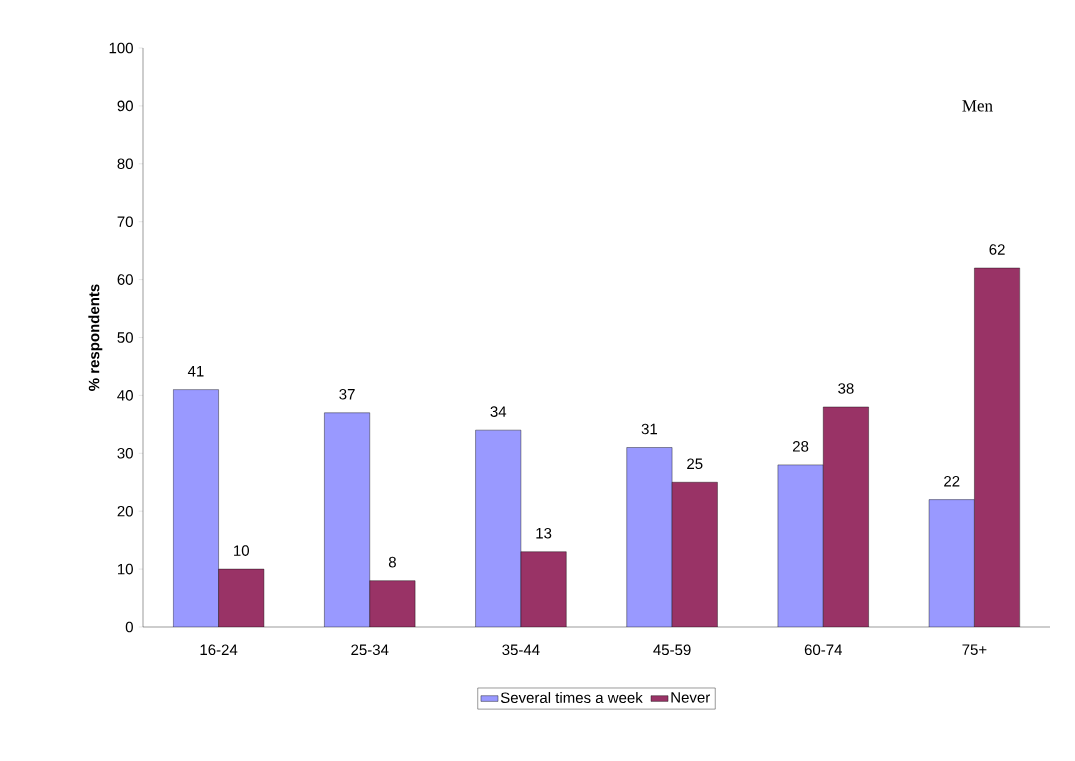  I want to click on y-tick-label: 10, so click(125, 569).